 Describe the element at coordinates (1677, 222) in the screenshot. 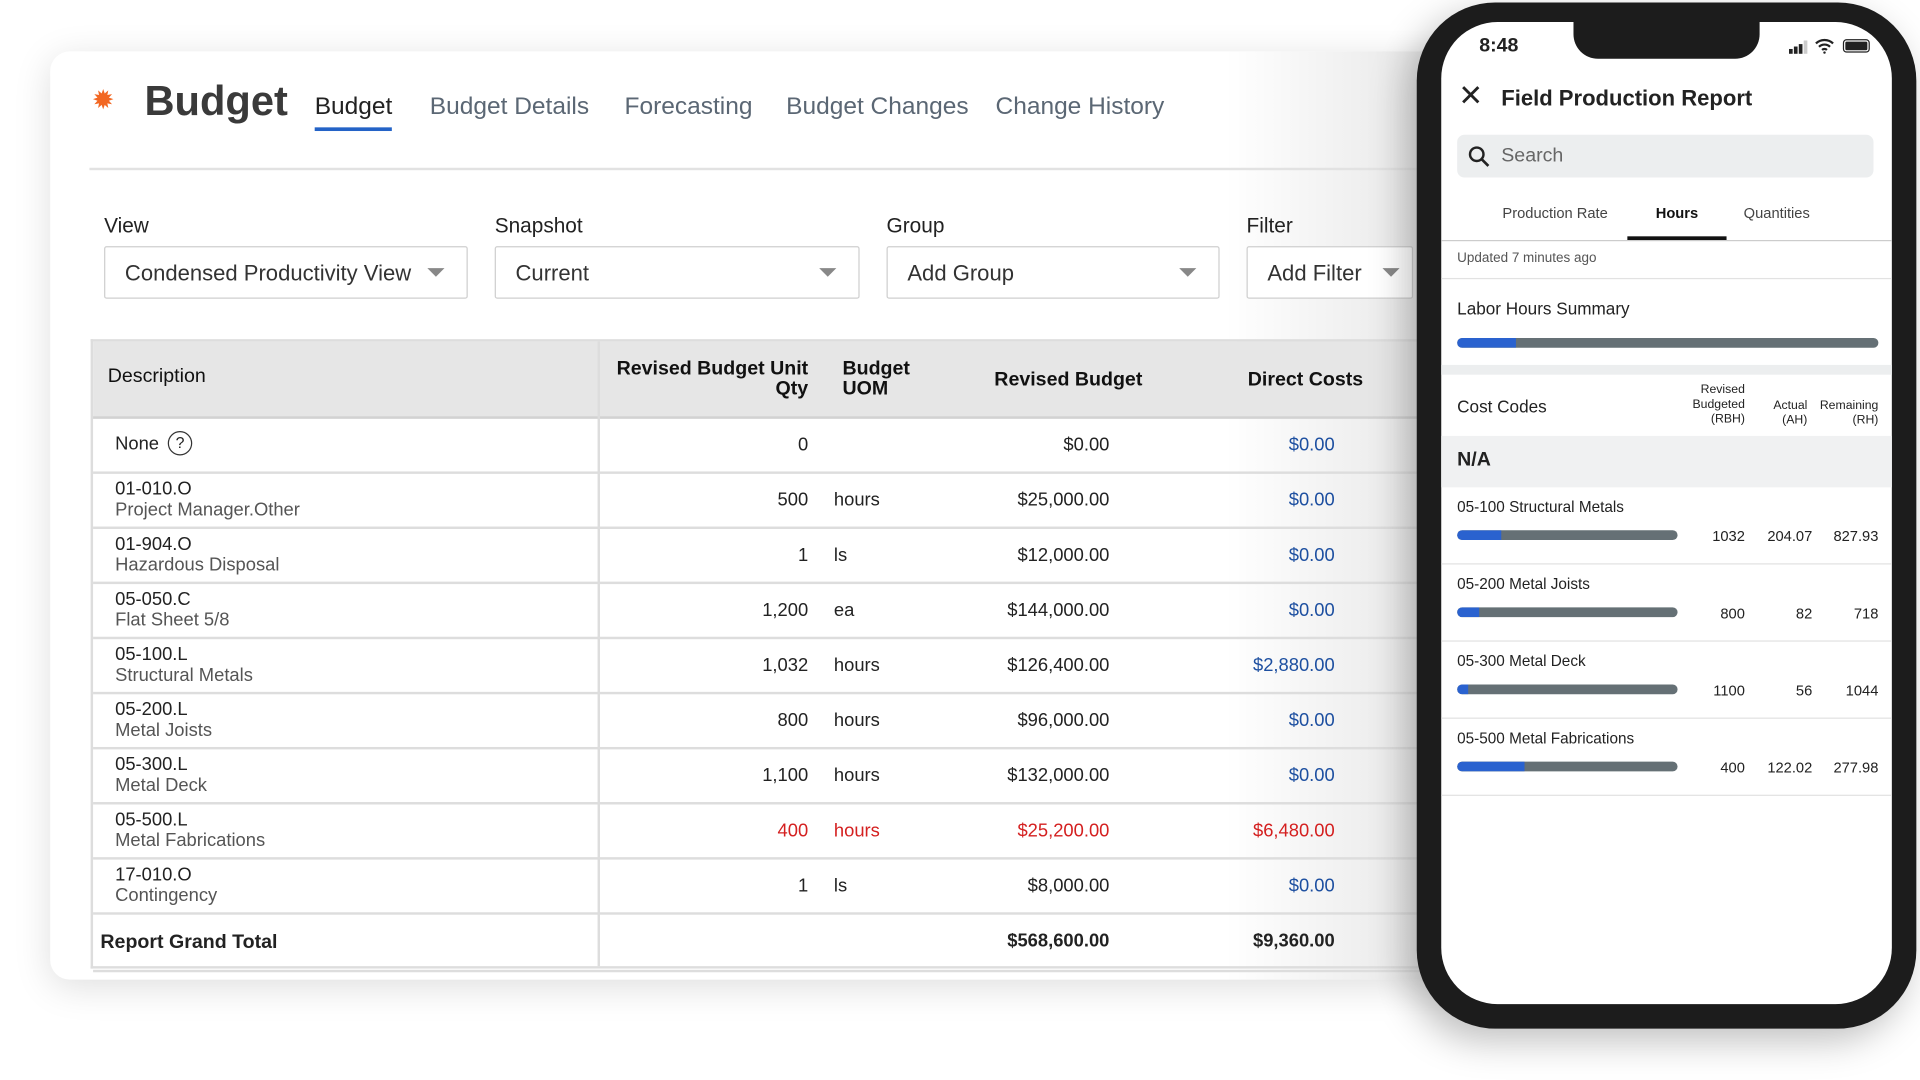

I see `tab-hours: Hours` at that location.